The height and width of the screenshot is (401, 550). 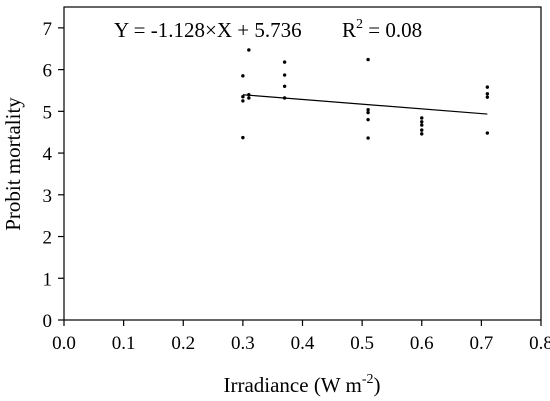 What do you see at coordinates (382, 29) in the screenshot?
I see `r-squared: R2 = 0.08` at bounding box center [382, 29].